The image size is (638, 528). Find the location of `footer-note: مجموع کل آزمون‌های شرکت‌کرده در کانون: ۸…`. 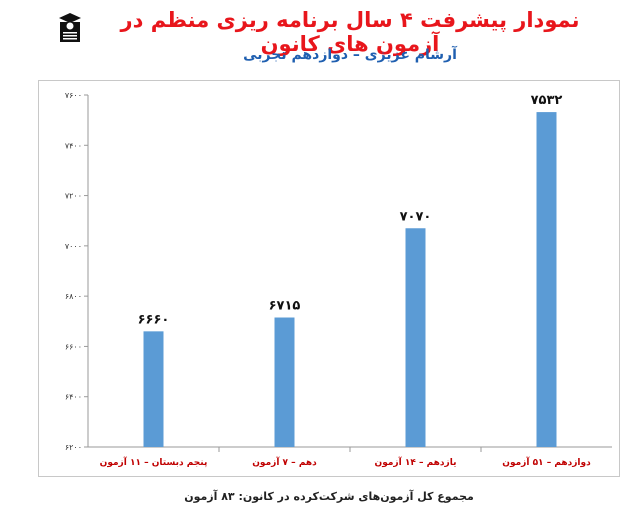

footer-note: مجموع کل آزمون‌های شرکت‌کرده در کانون: ۸… is located at coordinates (329, 496).